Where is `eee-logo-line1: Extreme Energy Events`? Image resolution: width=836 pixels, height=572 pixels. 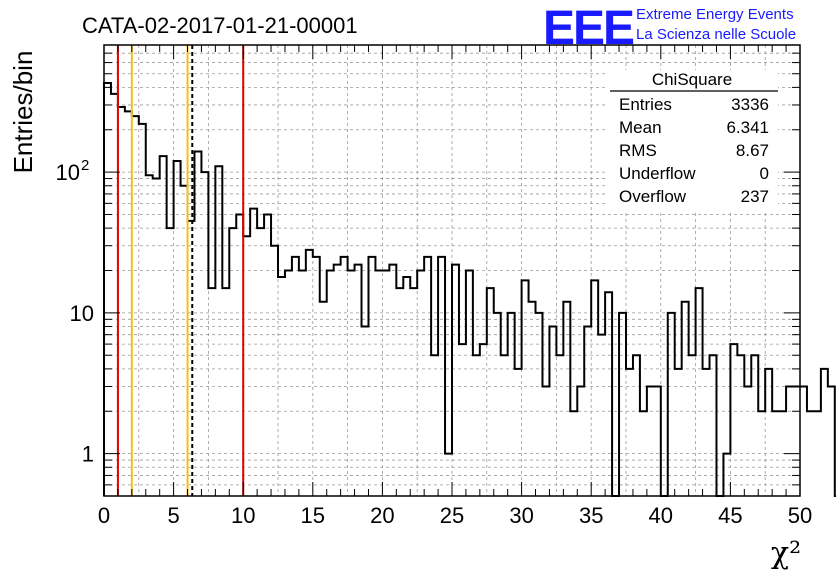 eee-logo-line1: Extreme Energy Events is located at coordinates (715, 14).